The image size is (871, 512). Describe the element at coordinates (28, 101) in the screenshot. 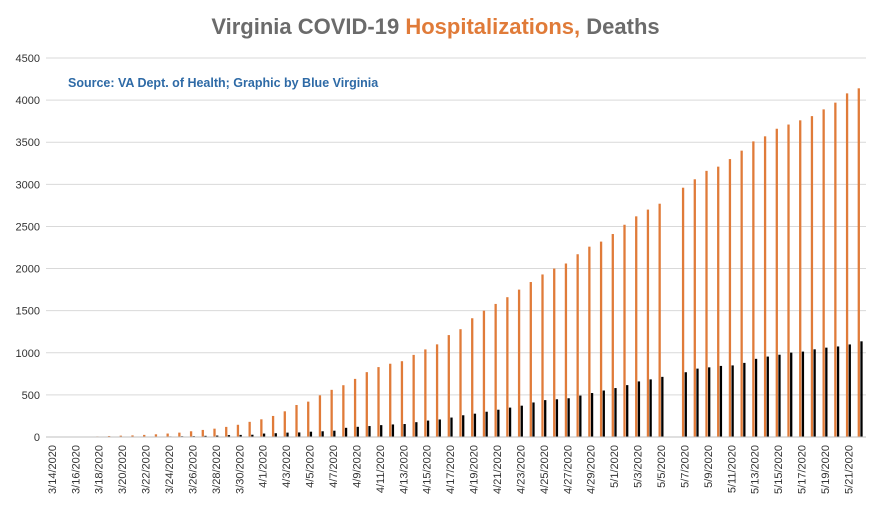

I see `y-tick-label: 4000` at that location.